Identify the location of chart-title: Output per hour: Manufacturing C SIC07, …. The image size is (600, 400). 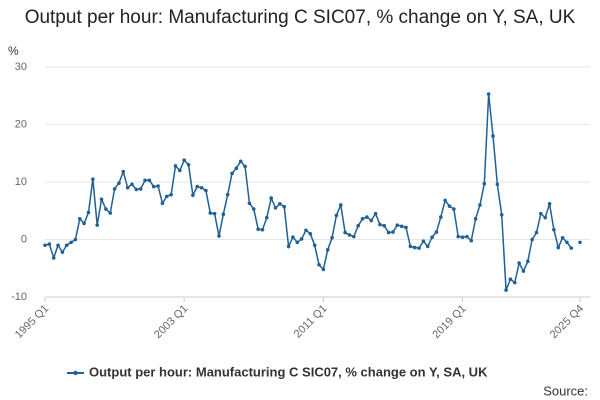
(300, 17).